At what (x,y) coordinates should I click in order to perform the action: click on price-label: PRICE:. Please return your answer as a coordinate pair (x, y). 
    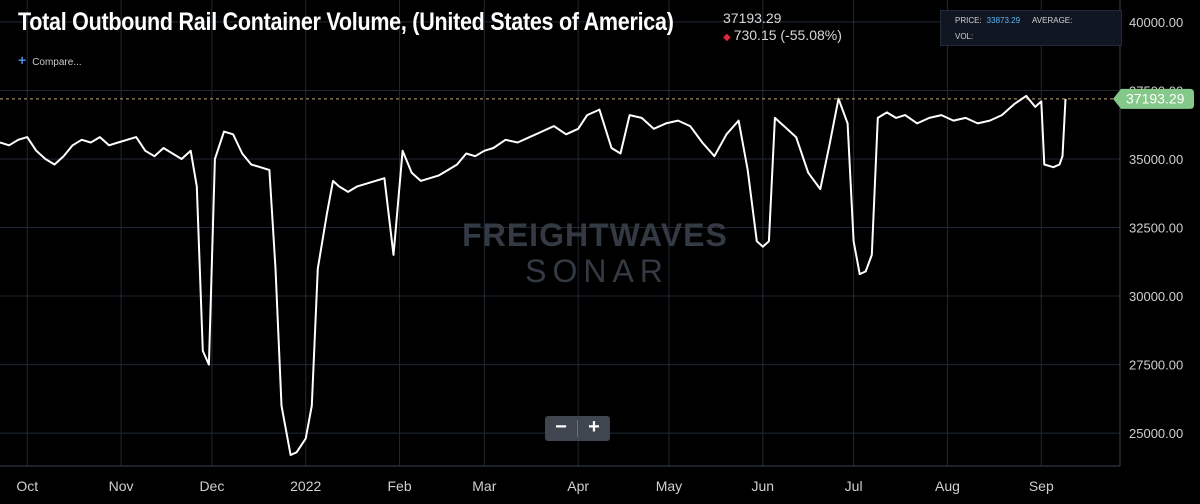
    Looking at the image, I should click on (968, 20).